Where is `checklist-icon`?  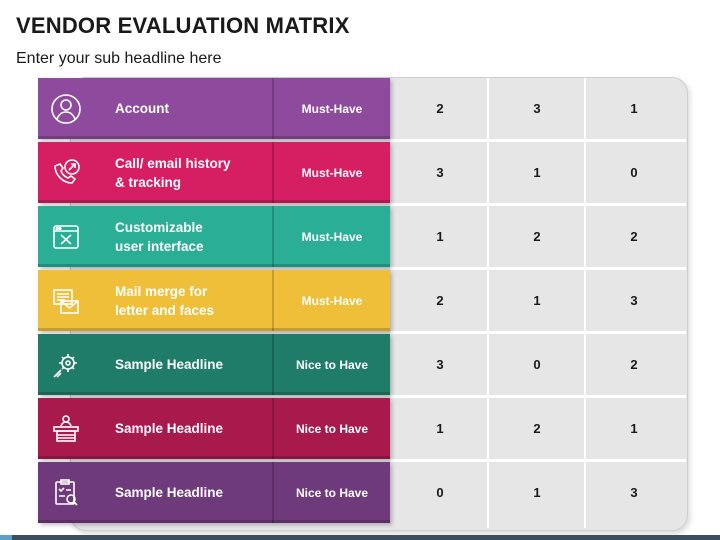 checklist-icon is located at coordinates (66, 492).